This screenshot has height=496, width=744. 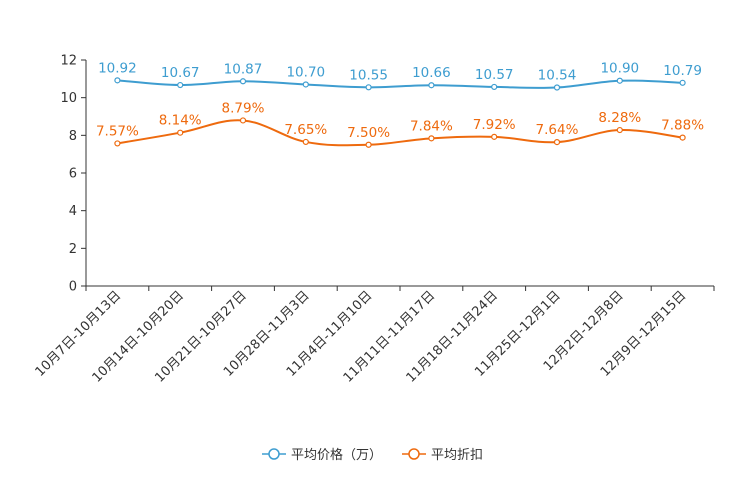 What do you see at coordinates (305, 130) in the screenshot?
I see `data-label: 7.65%` at bounding box center [305, 130].